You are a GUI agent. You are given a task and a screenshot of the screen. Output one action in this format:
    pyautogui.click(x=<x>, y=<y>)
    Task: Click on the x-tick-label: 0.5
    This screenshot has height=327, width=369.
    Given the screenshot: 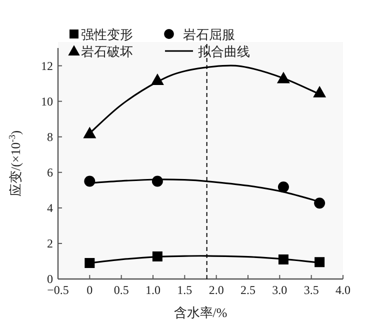 What is the action you would take?
    pyautogui.click(x=121, y=290)
    